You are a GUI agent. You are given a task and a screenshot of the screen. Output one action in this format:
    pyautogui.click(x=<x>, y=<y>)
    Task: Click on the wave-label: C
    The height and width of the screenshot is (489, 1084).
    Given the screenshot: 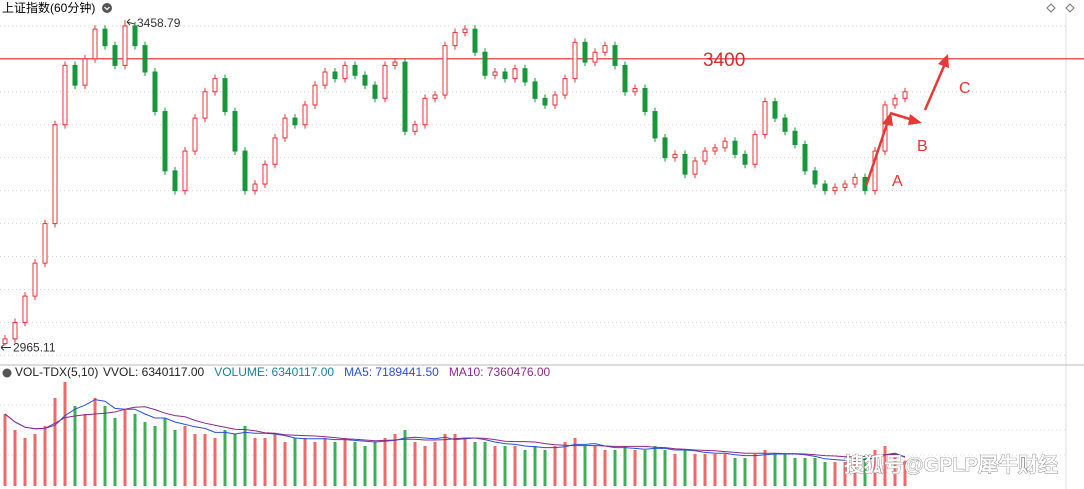 What is the action you would take?
    pyautogui.click(x=965, y=88)
    